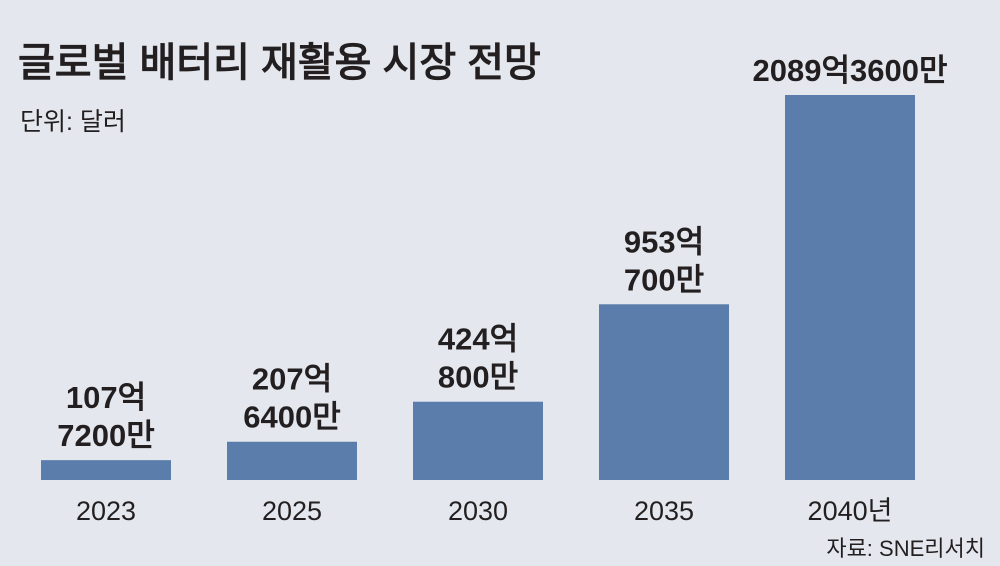 The height and width of the screenshot is (566, 1000). What do you see at coordinates (291, 417) in the screenshot?
I see `value-label: 6400만` at bounding box center [291, 417].